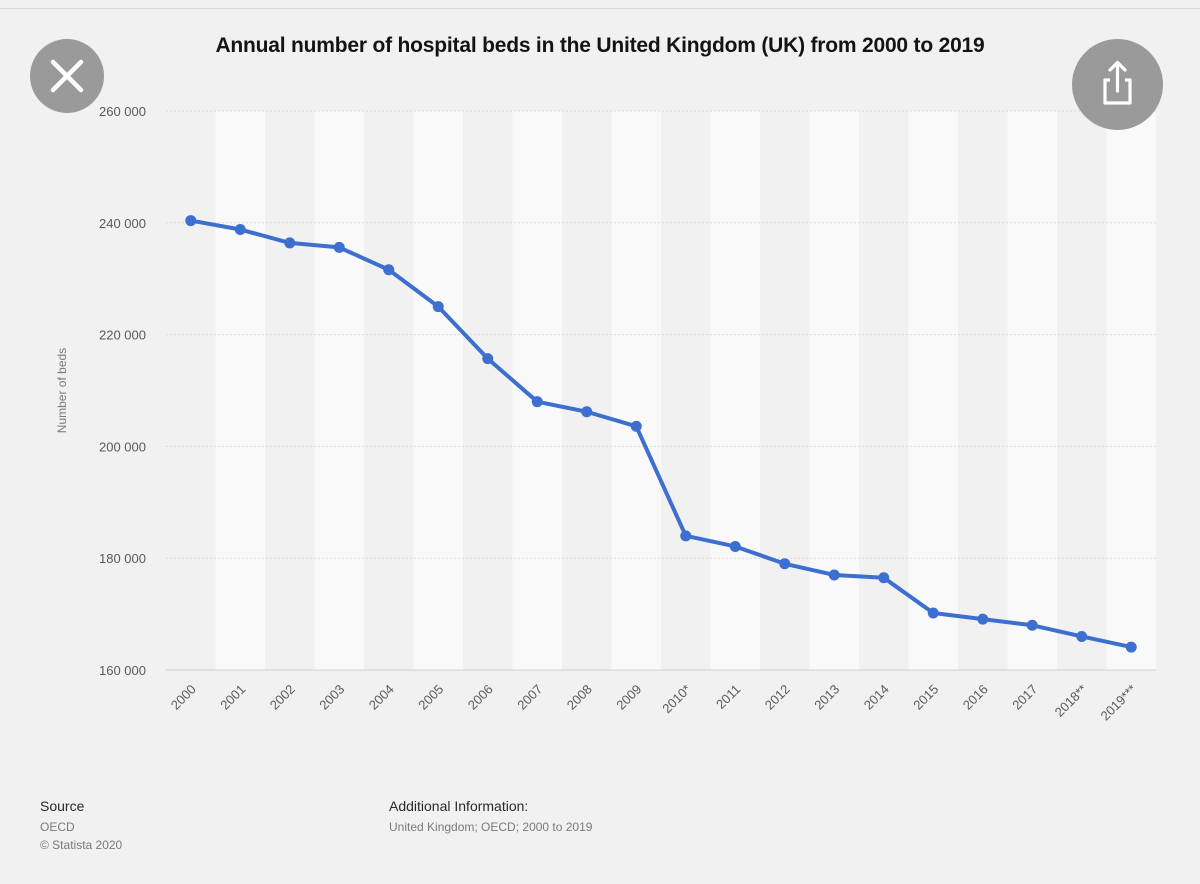 Image resolution: width=1200 pixels, height=884 pixels. What do you see at coordinates (1024, 697) in the screenshot?
I see `x-tick-label: 2017` at bounding box center [1024, 697].